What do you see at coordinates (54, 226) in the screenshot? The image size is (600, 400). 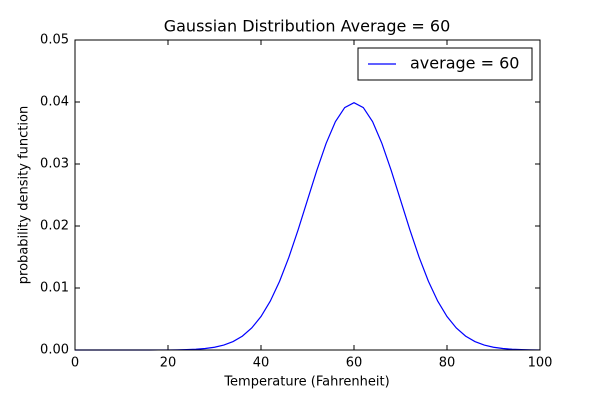 I see `y-tick-label: 0.02` at bounding box center [54, 226].